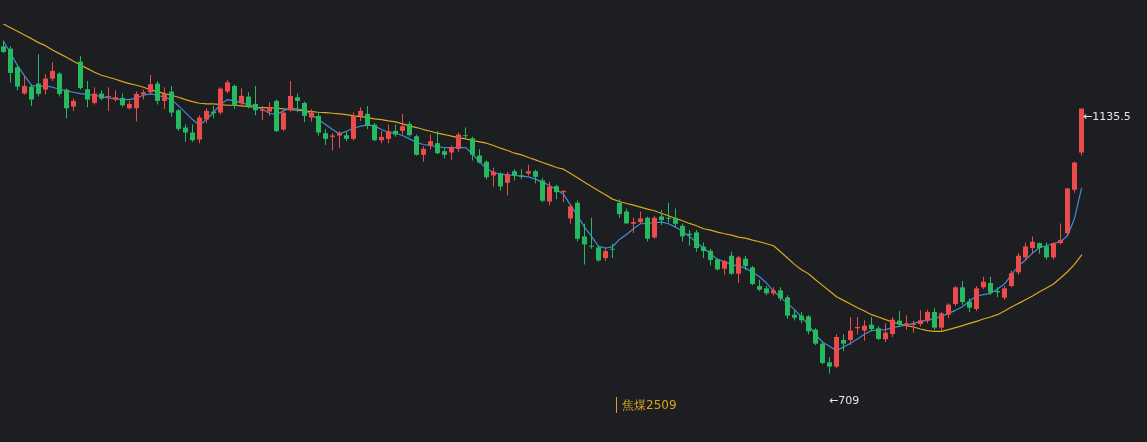 Image resolution: width=1147 pixels, height=442 pixels. Describe the element at coordinates (646, 405) in the screenshot. I see `text: 焦煤2509` at that location.